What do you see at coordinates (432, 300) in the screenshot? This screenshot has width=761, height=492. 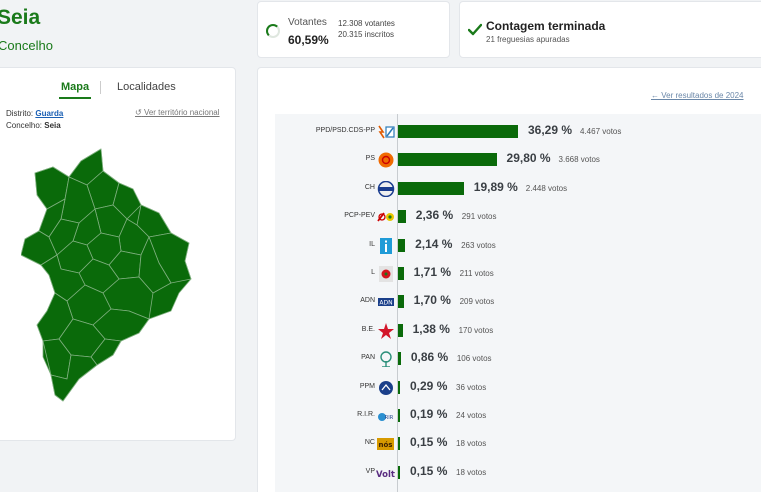 I see `party-percent: 1,70 %` at bounding box center [432, 300].